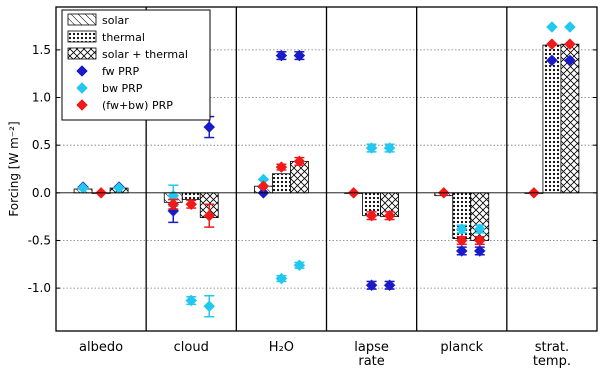 This screenshot has height=369, width=603. What do you see at coordinates (461, 347) in the screenshot?
I see `category-label: planck` at bounding box center [461, 347].